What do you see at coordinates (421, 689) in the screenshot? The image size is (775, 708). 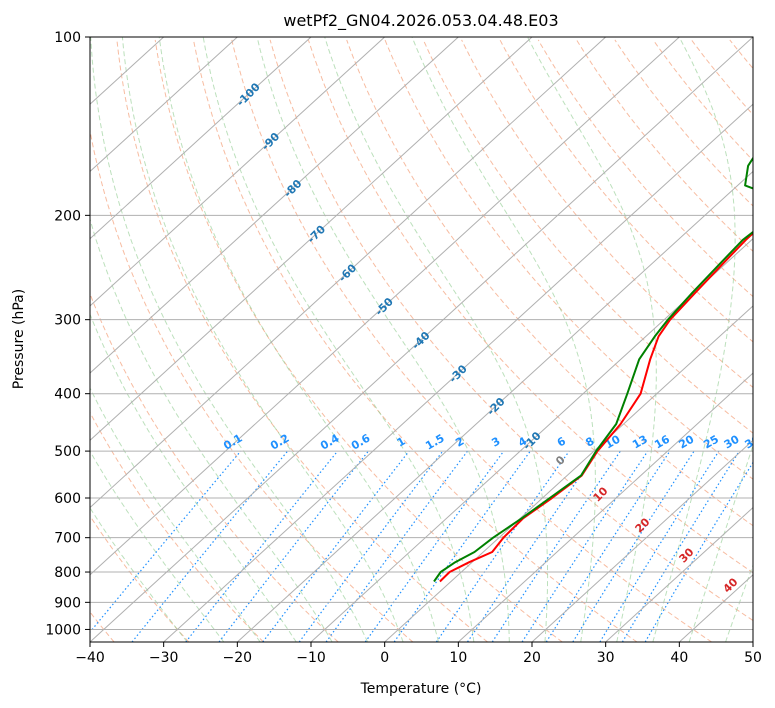 I see `x-axis-label: Temperature (°C)` at bounding box center [421, 689].